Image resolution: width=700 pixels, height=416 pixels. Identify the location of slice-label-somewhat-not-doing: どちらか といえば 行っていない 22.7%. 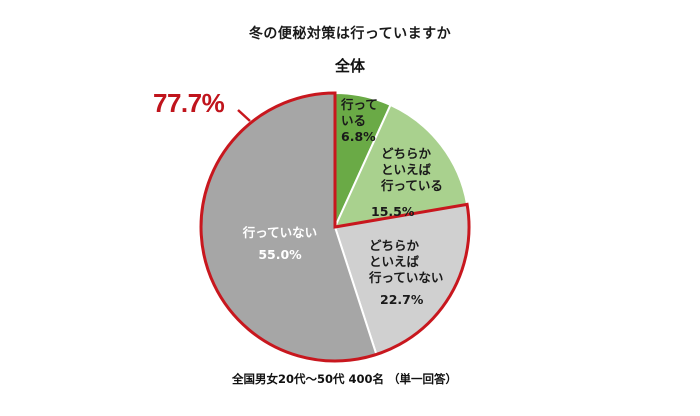
(406, 273).